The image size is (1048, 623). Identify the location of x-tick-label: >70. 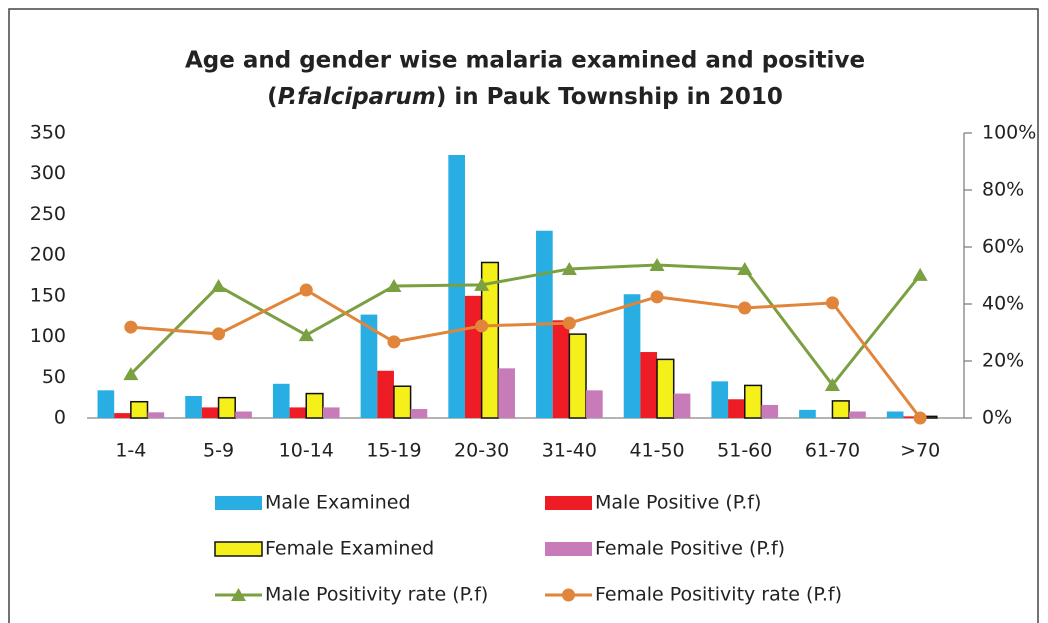
(920, 451).